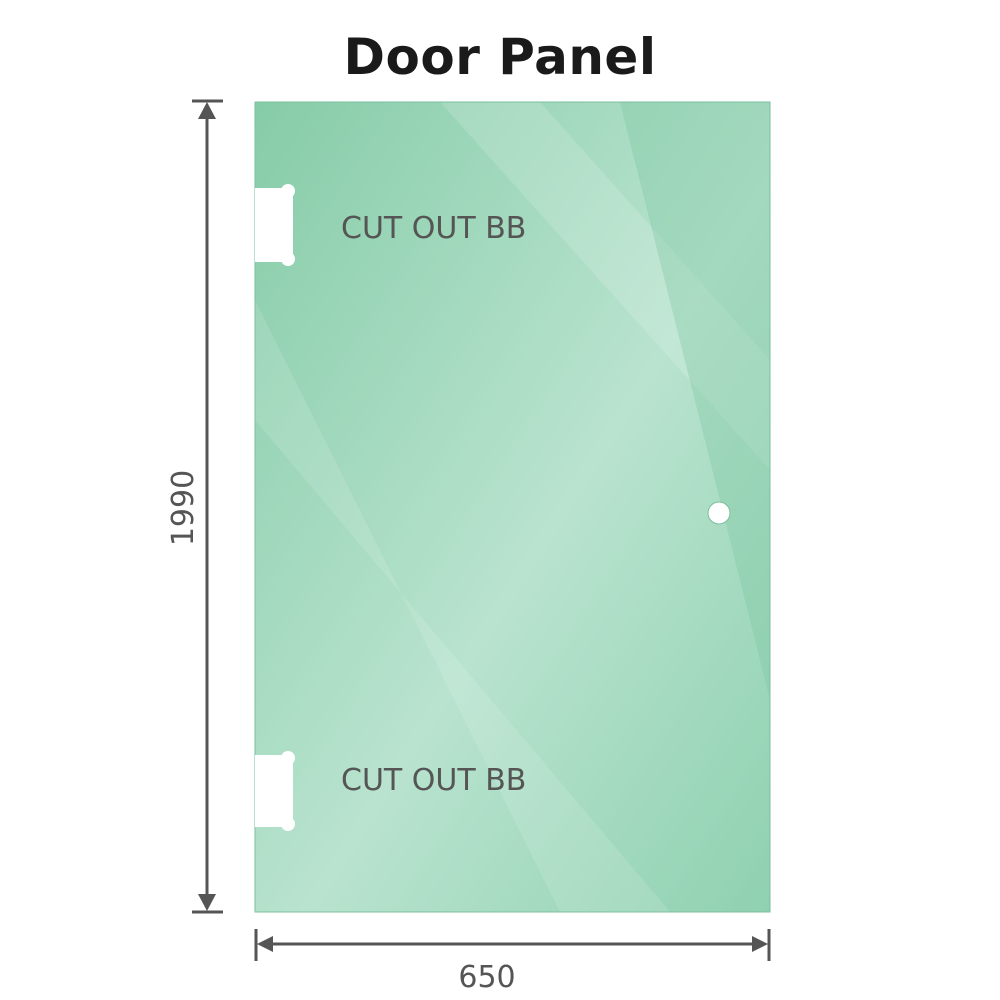 The height and width of the screenshot is (1000, 1000). What do you see at coordinates (719, 513) in the screenshot?
I see `handle-hole` at bounding box center [719, 513].